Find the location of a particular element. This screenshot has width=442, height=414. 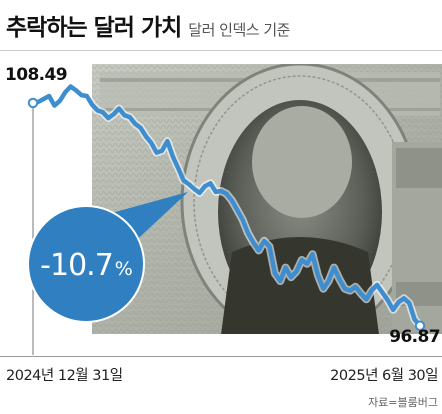

change-percent-label: -10.7% is located at coordinates (86, 265).